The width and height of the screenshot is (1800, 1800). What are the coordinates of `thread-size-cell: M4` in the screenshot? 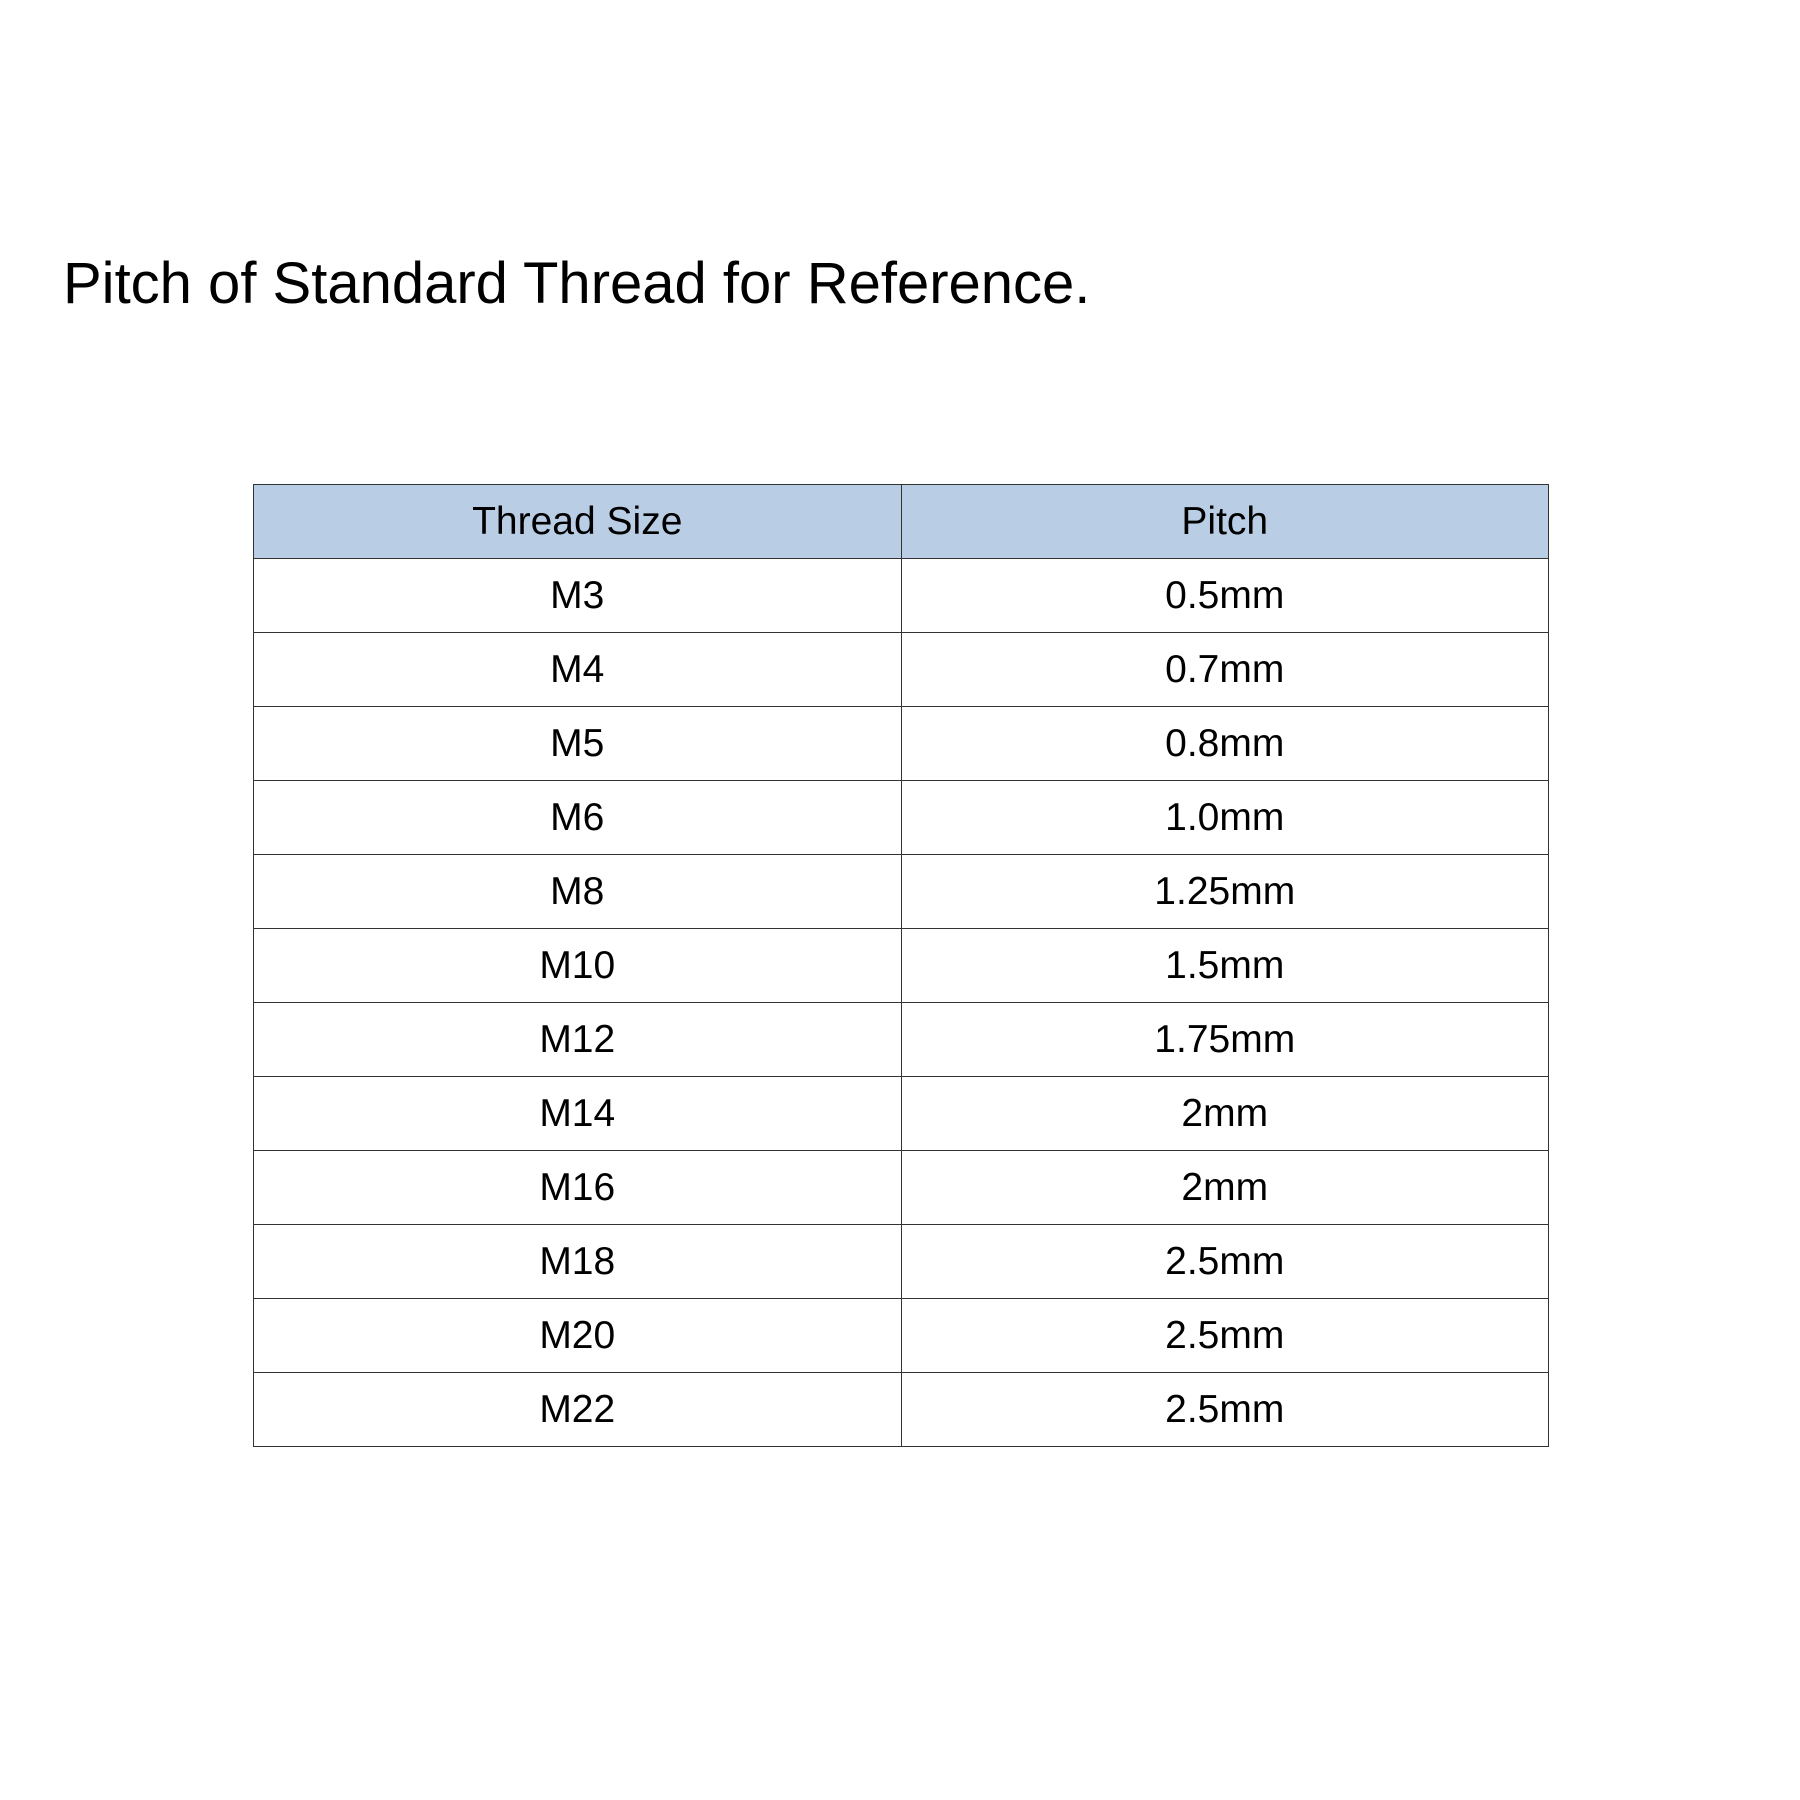 It's located at (577, 669).